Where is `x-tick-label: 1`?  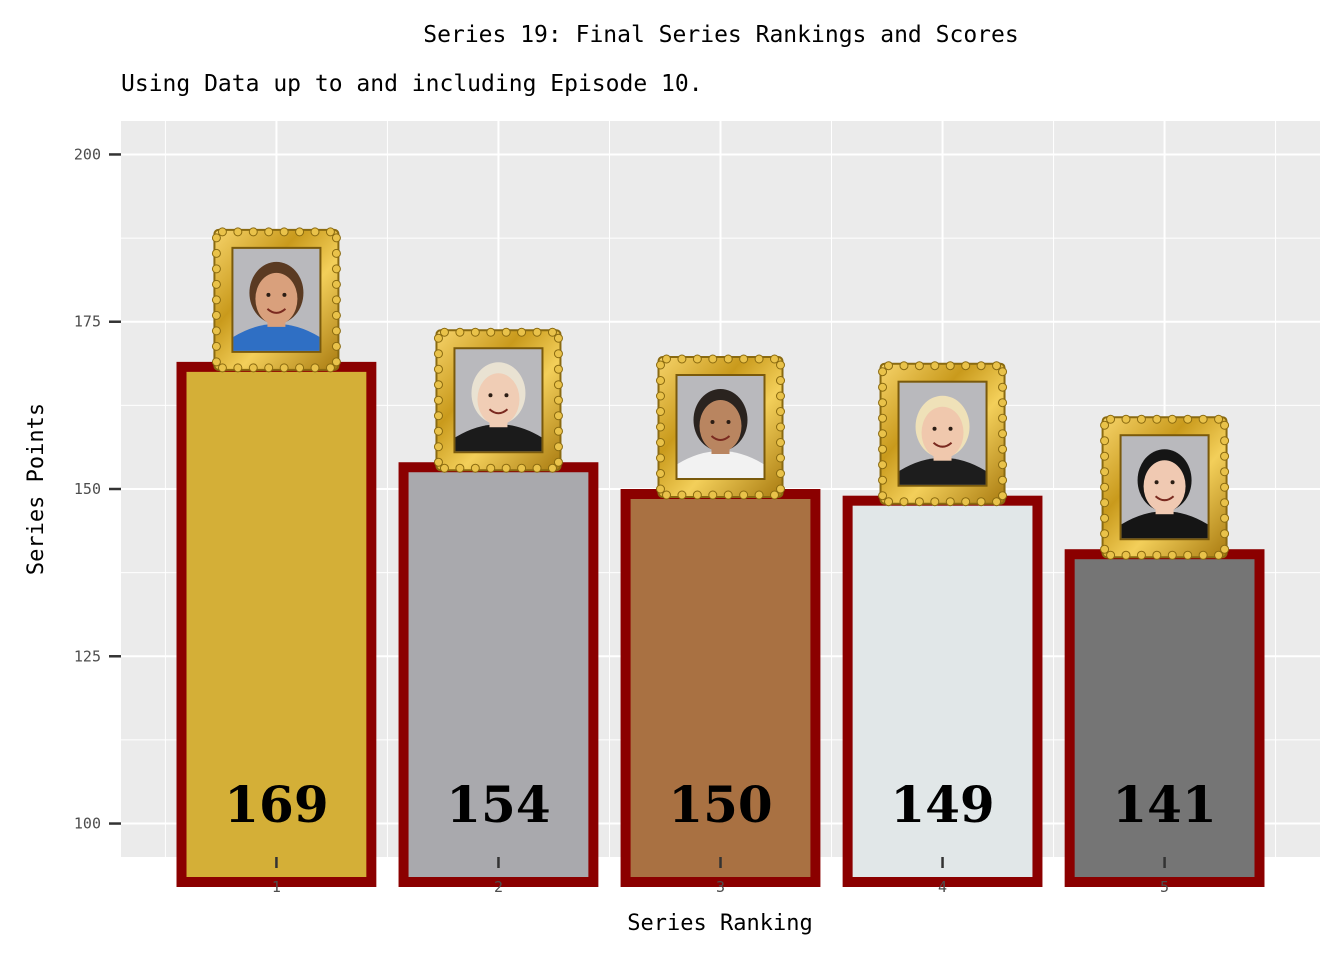
x-tick-label: 1 is located at coordinates (276, 887).